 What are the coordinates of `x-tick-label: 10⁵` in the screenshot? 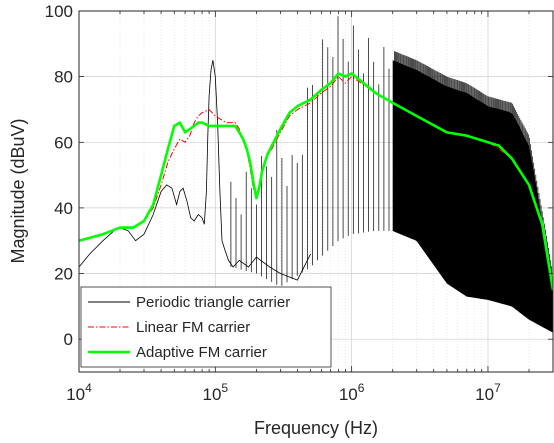 It's located at (216, 392).